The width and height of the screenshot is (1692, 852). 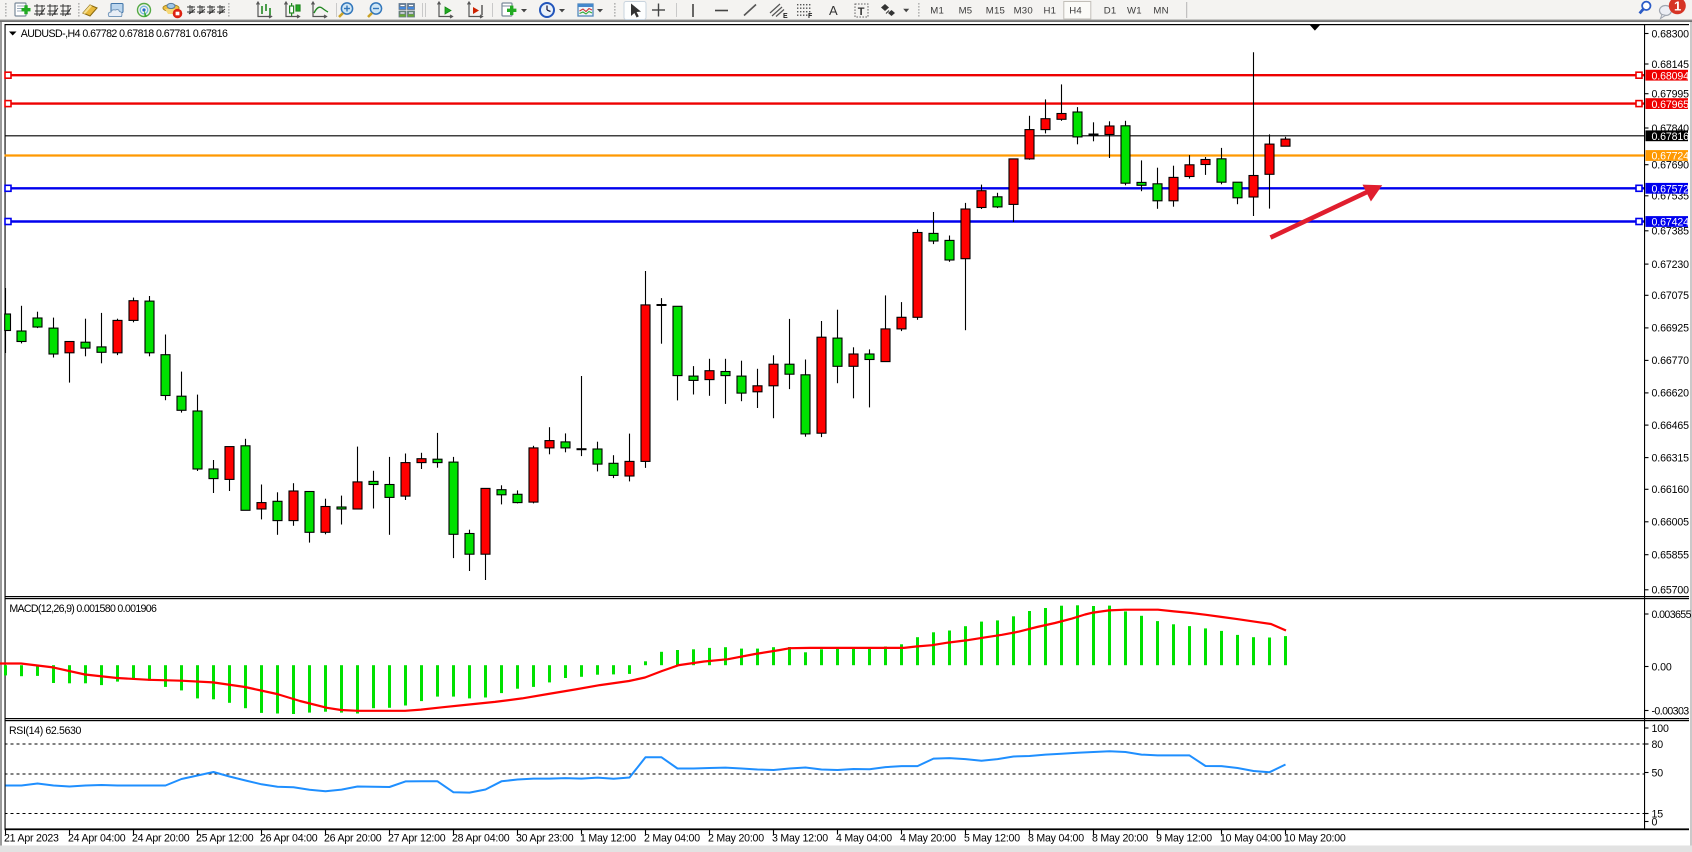 I want to click on svg-text: -0.00303, so click(x=1671, y=711).